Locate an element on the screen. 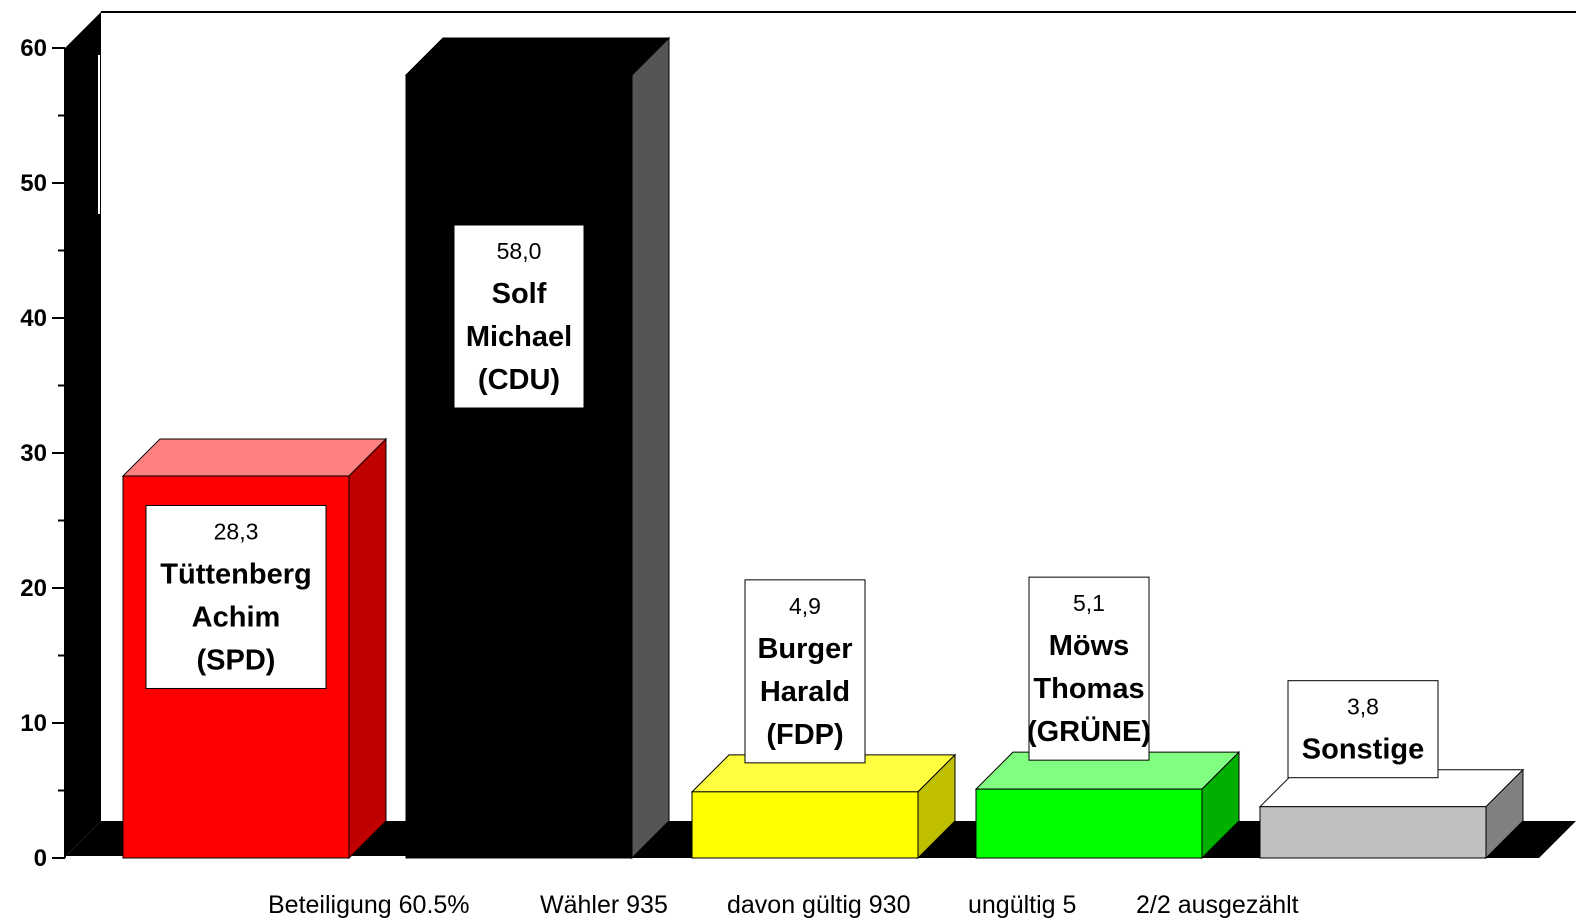 This screenshot has height=924, width=1576. y-tick-label-0: 0 is located at coordinates (40, 858).